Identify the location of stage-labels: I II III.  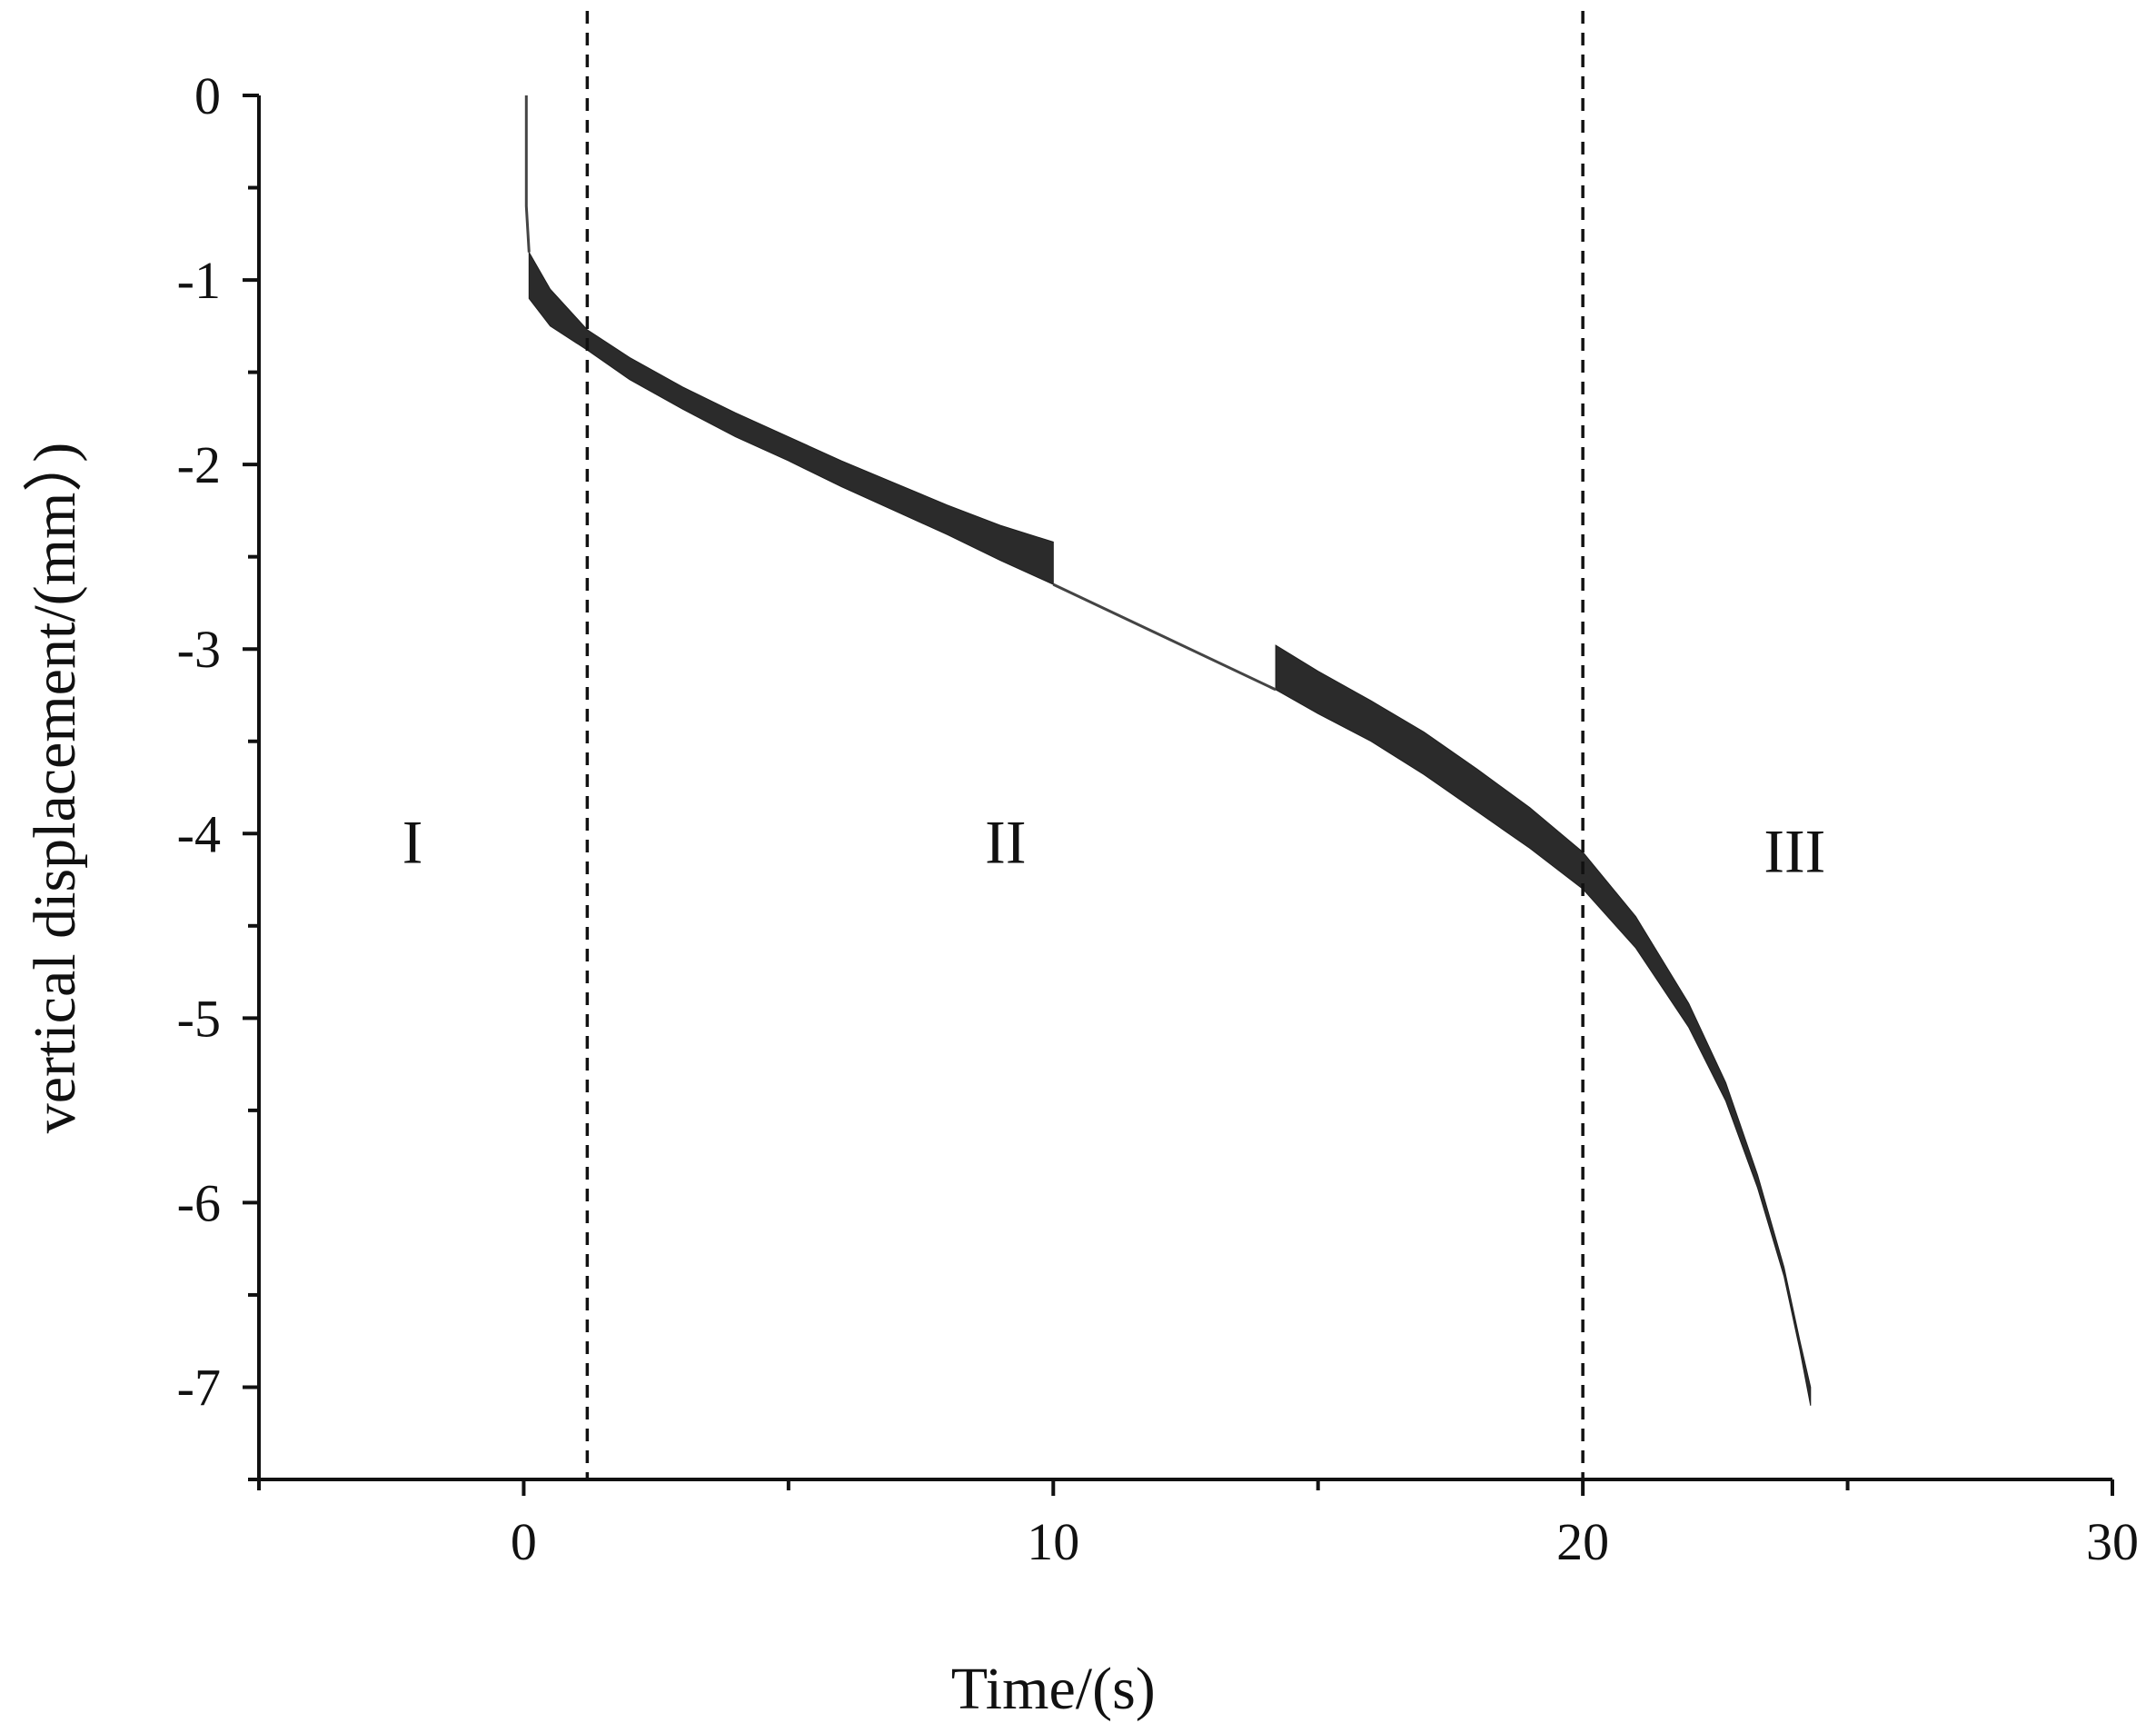
(1114, 846).